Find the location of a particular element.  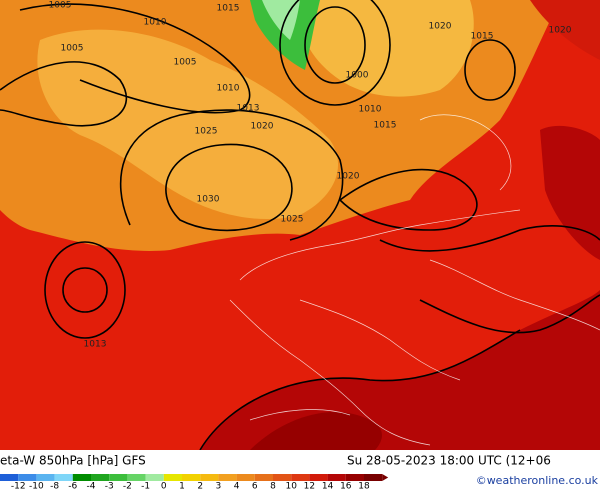

colorbar-label: 16 is located at coordinates (346, 486).